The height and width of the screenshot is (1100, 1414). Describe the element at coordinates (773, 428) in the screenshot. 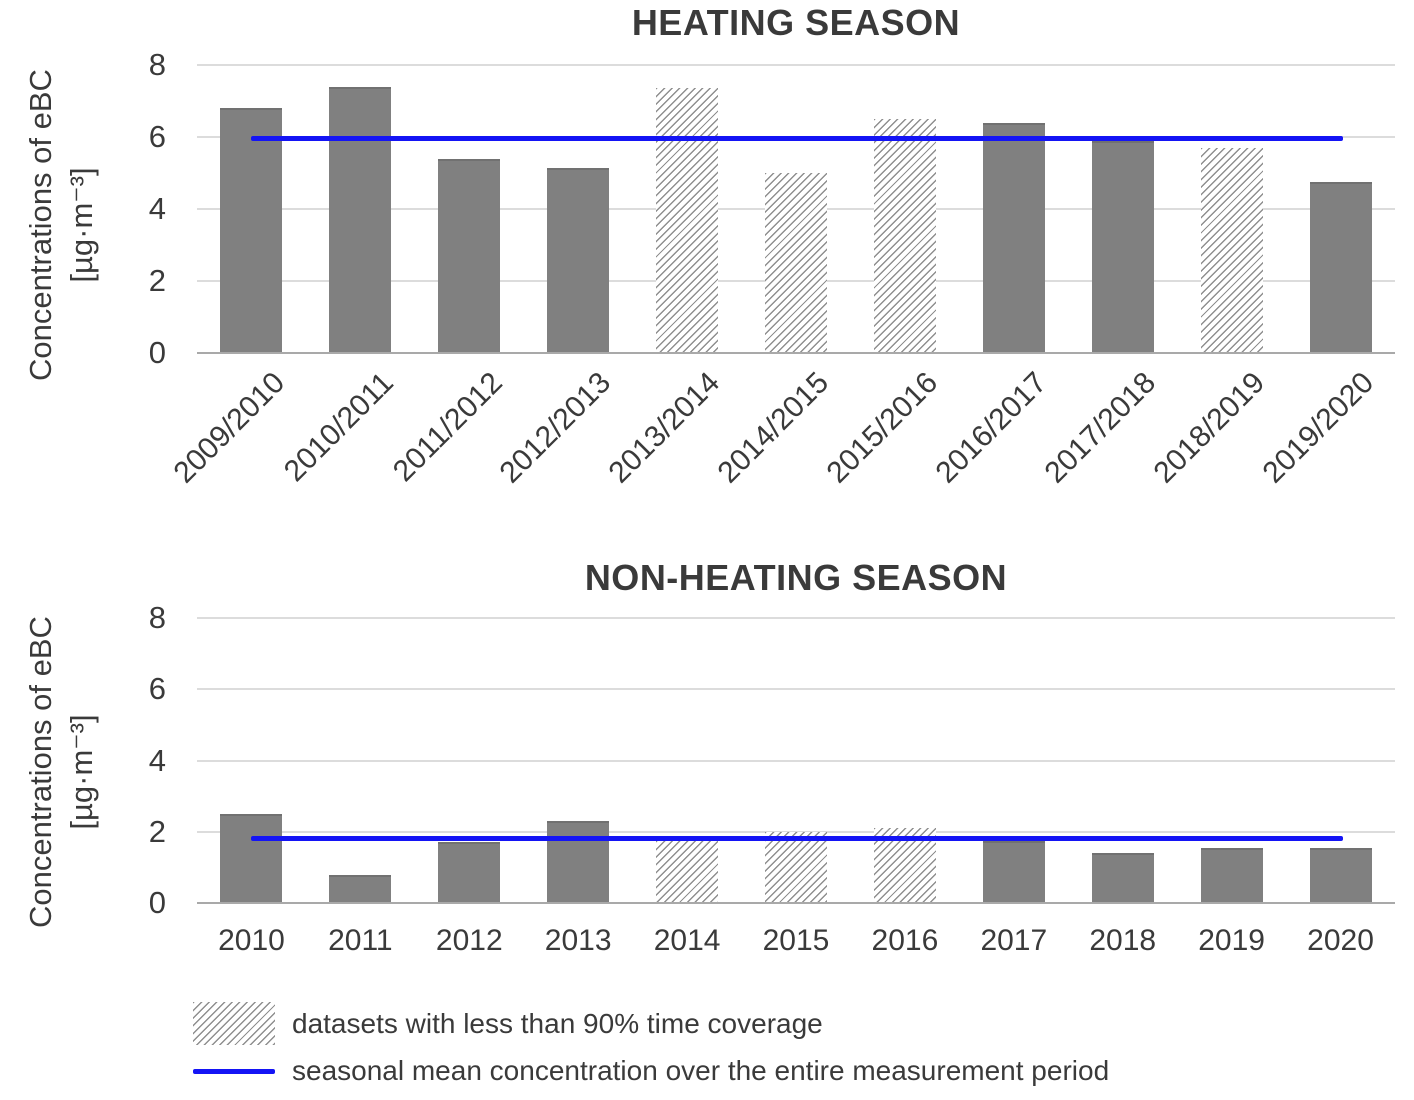

I see `x-tick-label: 2014/2015` at that location.